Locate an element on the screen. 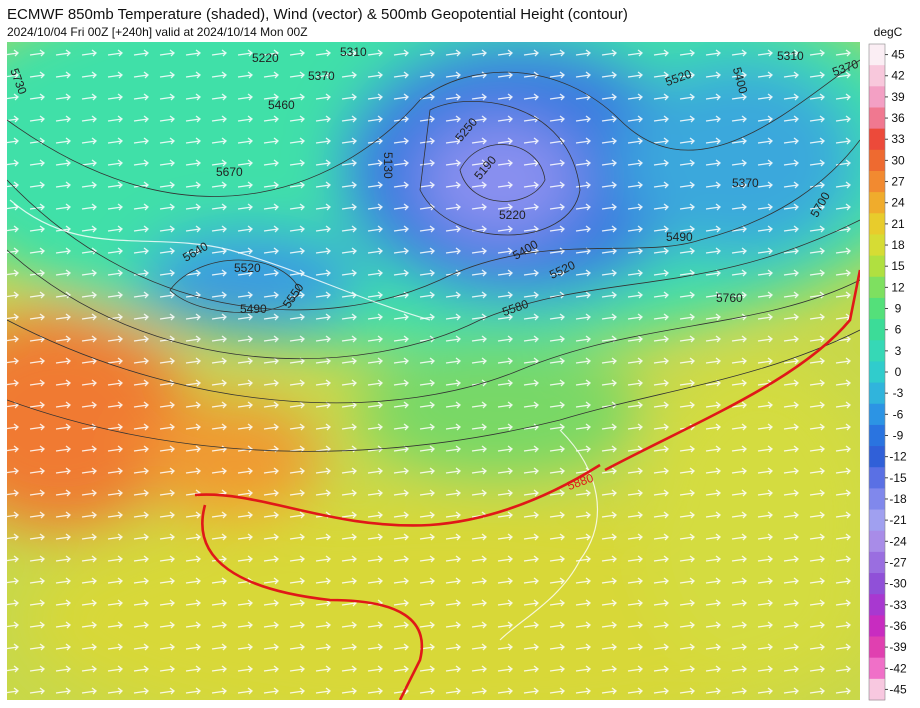  colorbar-tick-label: -24 is located at coordinates (898, 541).